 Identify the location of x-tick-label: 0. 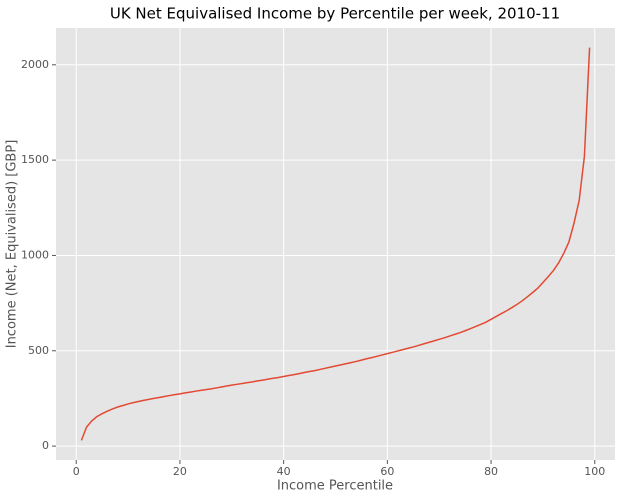
(76, 471).